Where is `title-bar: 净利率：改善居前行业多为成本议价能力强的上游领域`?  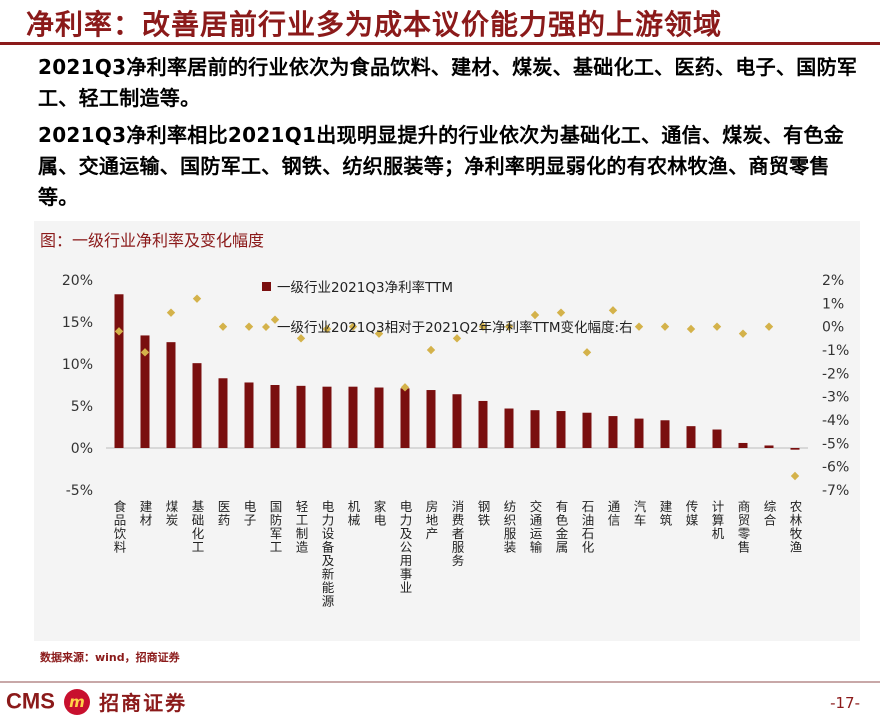 title-bar: 净利率：改善居前行业多为成本议价能力强的上游领域 is located at coordinates (440, 23).